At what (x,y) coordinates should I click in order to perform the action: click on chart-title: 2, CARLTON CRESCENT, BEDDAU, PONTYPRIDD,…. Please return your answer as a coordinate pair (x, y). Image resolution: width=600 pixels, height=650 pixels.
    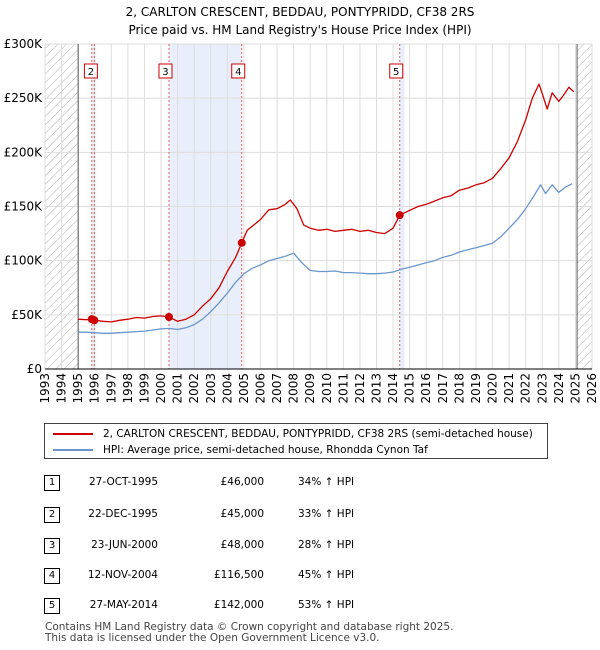
    Looking at the image, I should click on (300, 12).